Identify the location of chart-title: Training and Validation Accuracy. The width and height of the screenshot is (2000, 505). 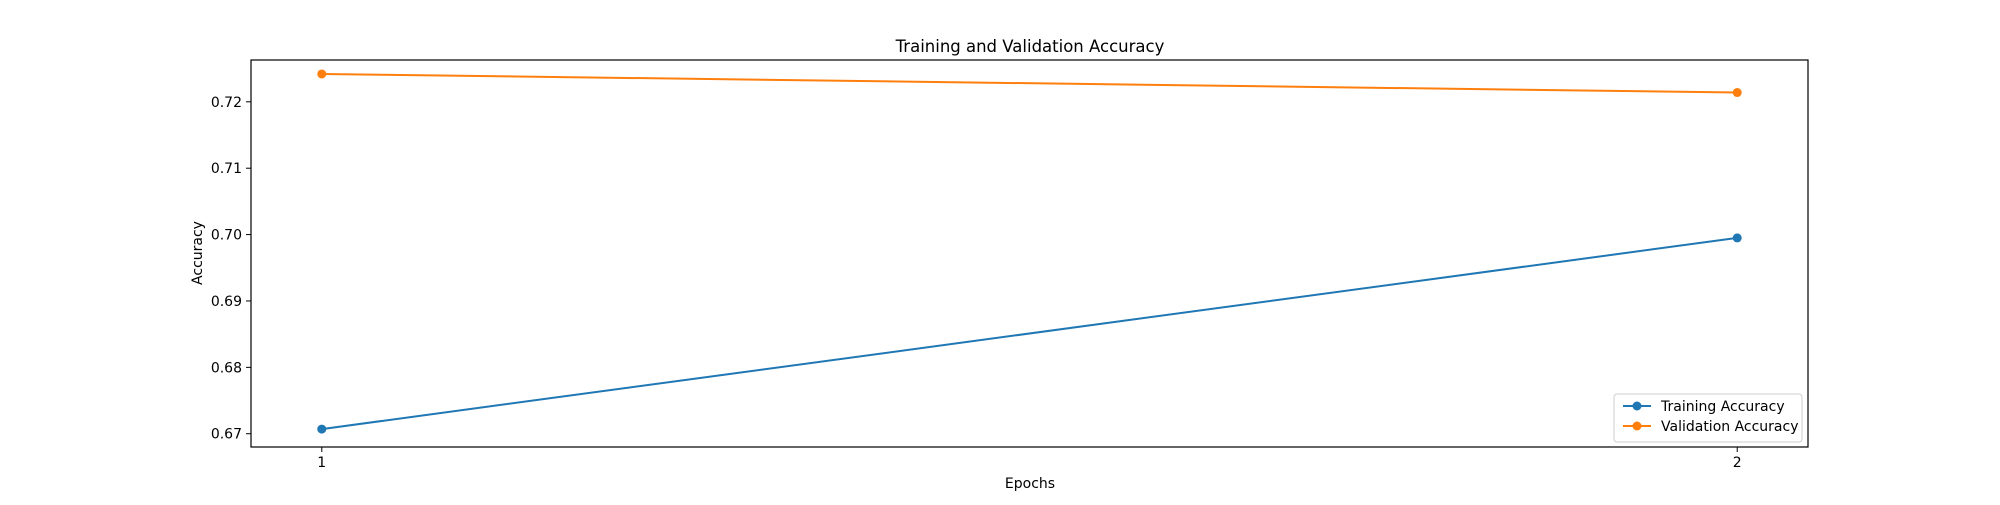
(1030, 46).